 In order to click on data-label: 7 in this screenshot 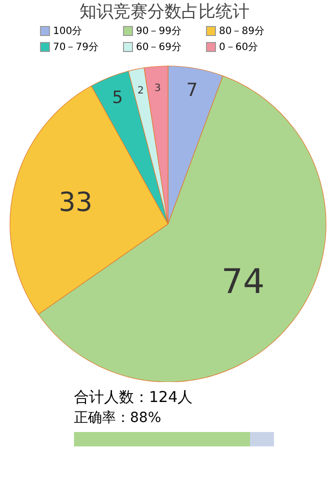, I will do `click(192, 90)`.